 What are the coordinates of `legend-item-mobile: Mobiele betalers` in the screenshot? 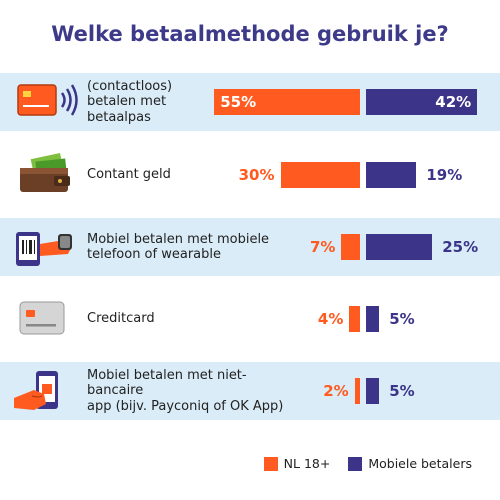 It's located at (410, 463).